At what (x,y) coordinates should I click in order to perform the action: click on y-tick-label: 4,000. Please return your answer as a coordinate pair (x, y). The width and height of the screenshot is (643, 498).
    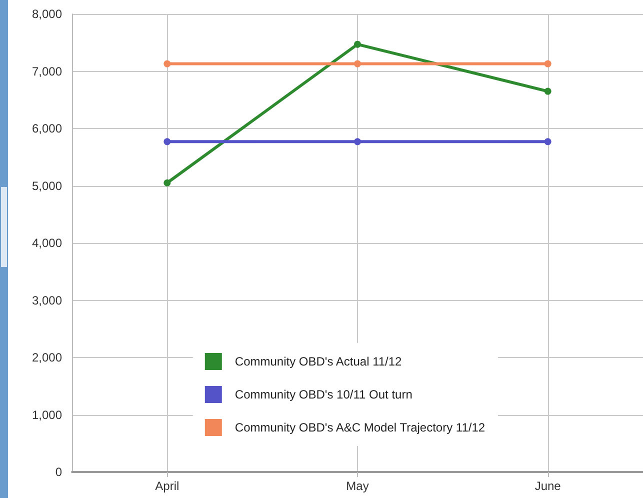
    Looking at the image, I should click on (47, 243).